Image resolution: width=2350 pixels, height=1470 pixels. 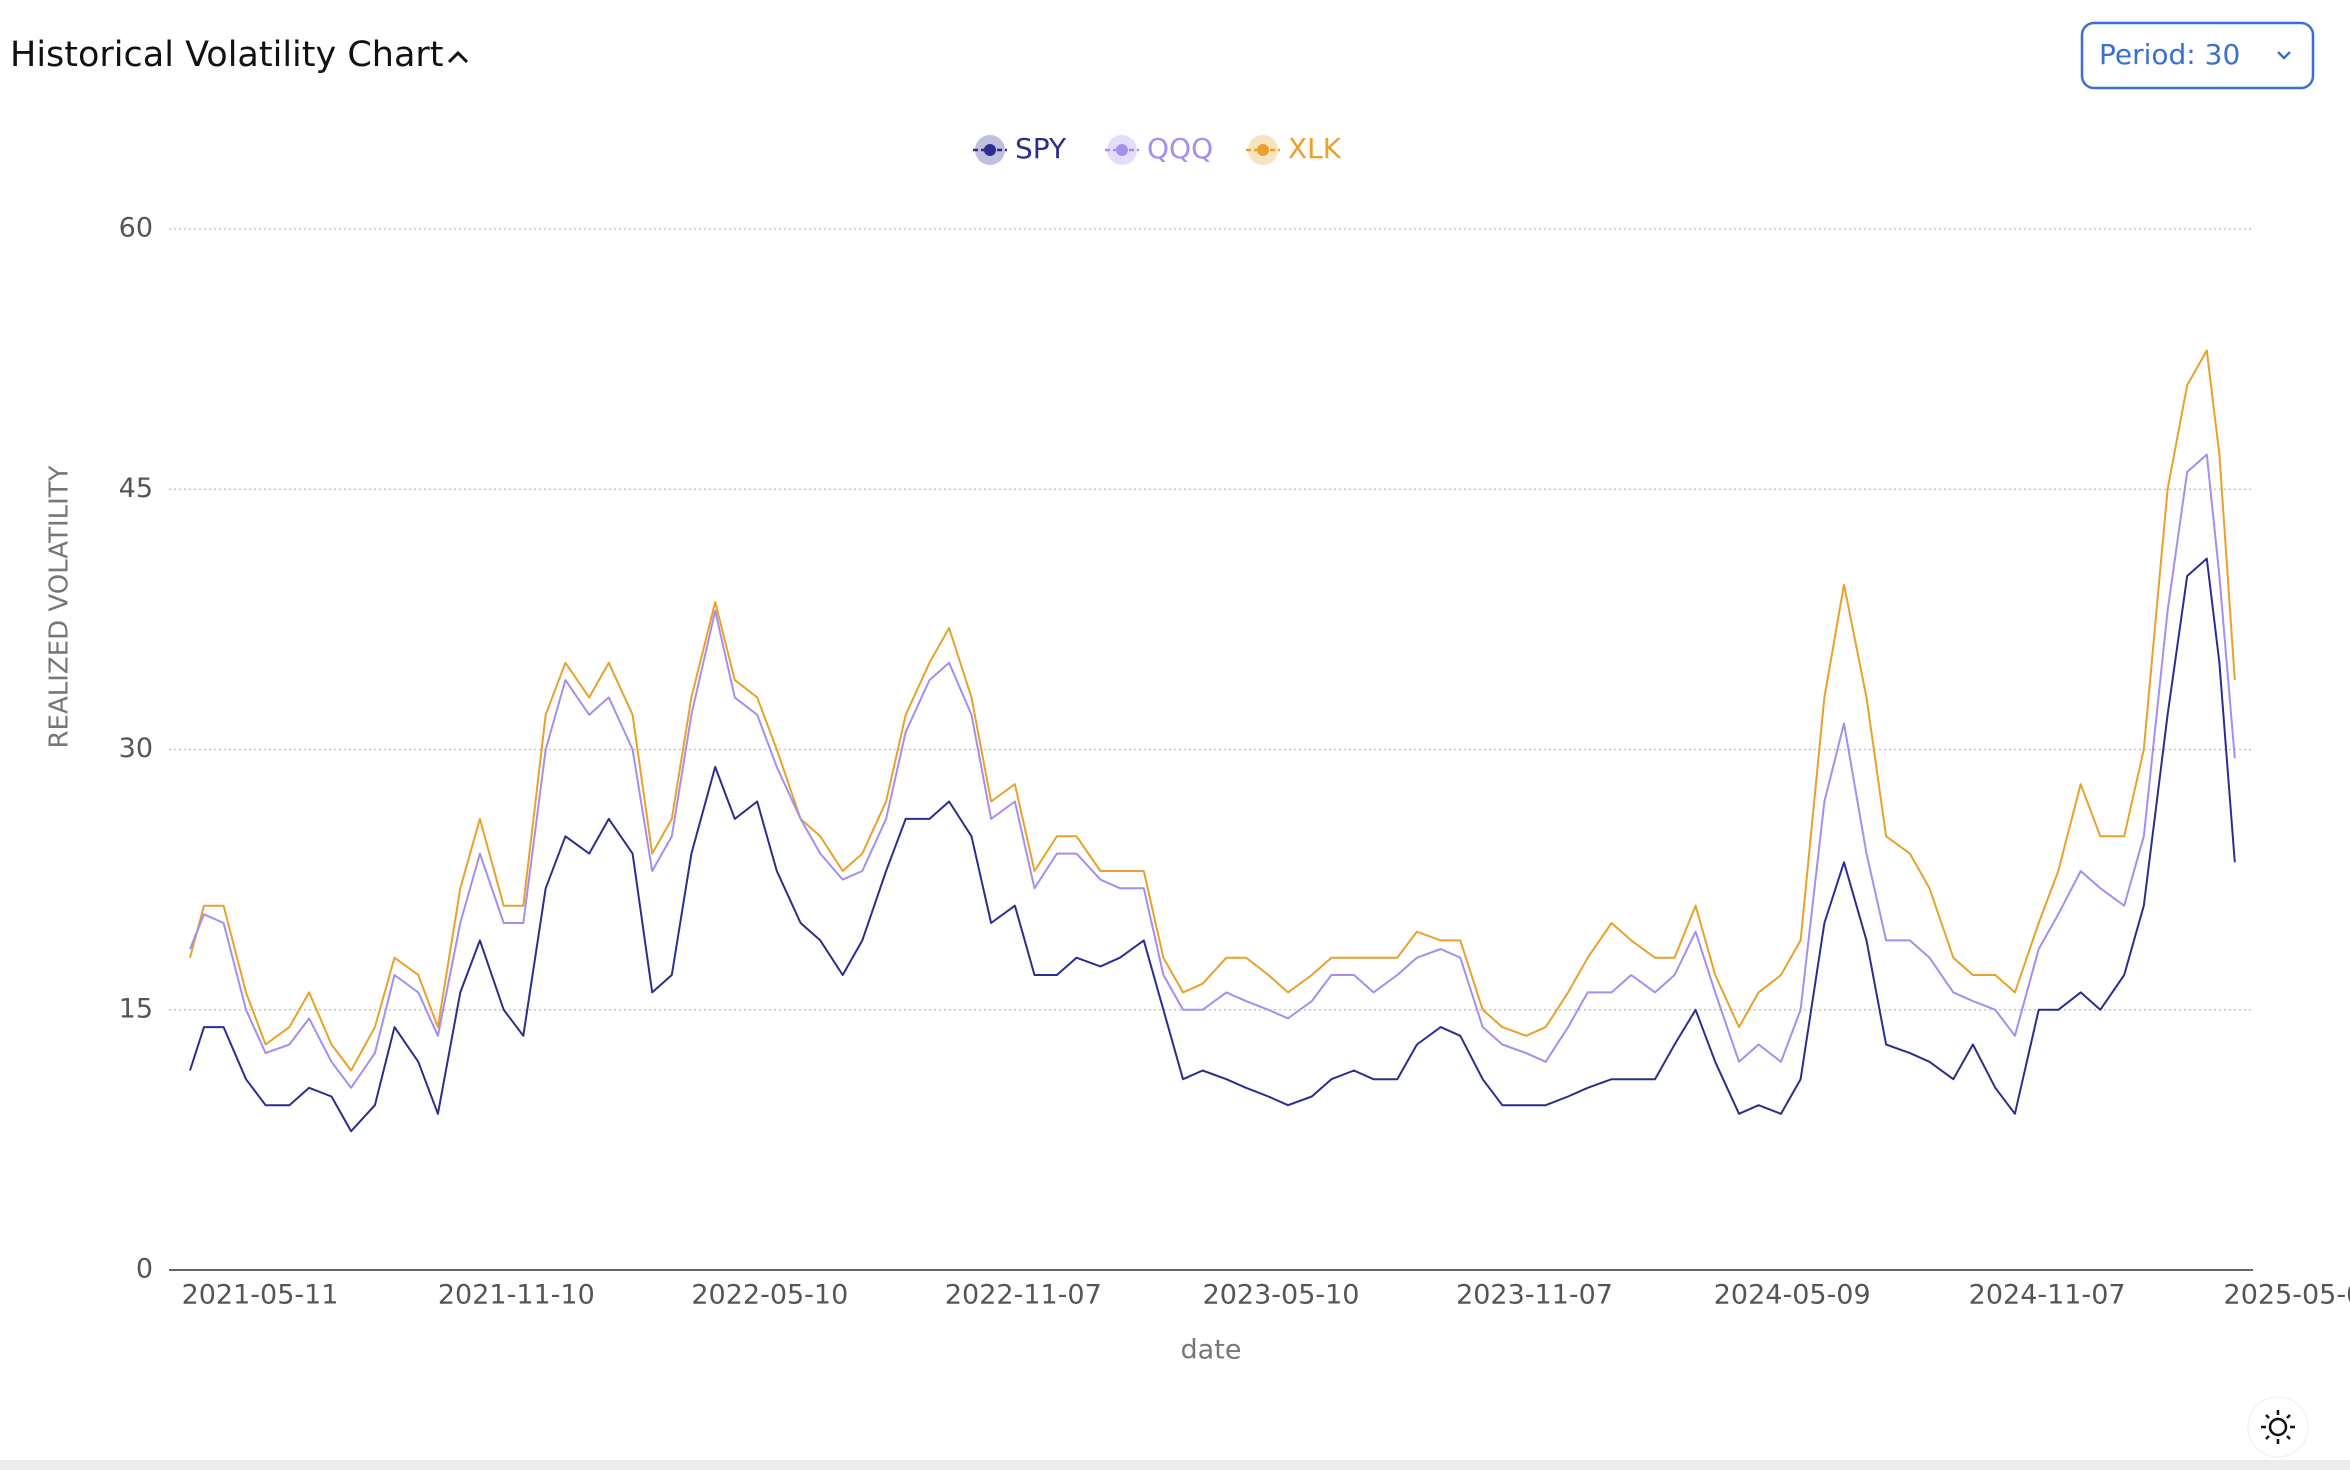 I want to click on y-tick-label: 15, so click(x=136, y=1008).